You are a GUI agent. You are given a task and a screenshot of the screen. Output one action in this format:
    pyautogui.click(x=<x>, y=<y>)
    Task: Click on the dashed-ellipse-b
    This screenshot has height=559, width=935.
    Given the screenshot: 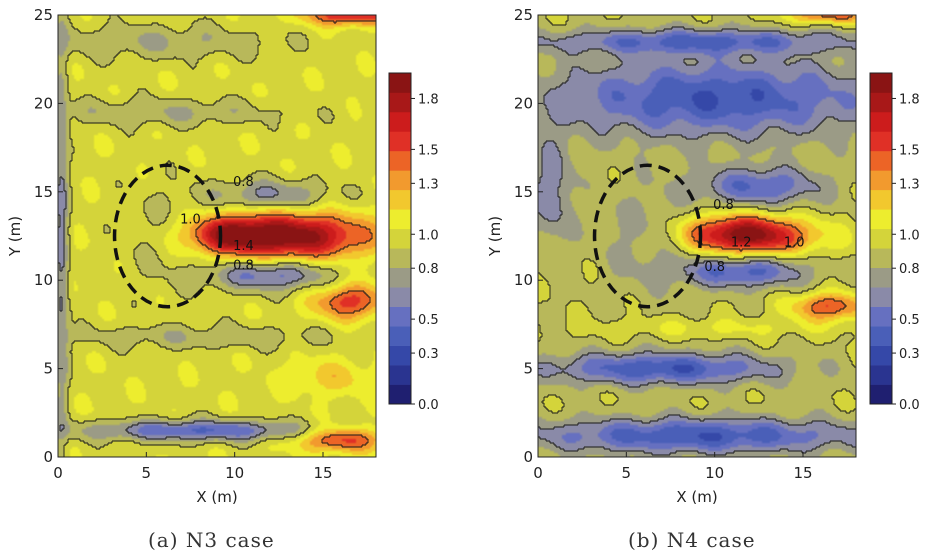 What is the action you would take?
    pyautogui.click(x=647, y=236)
    